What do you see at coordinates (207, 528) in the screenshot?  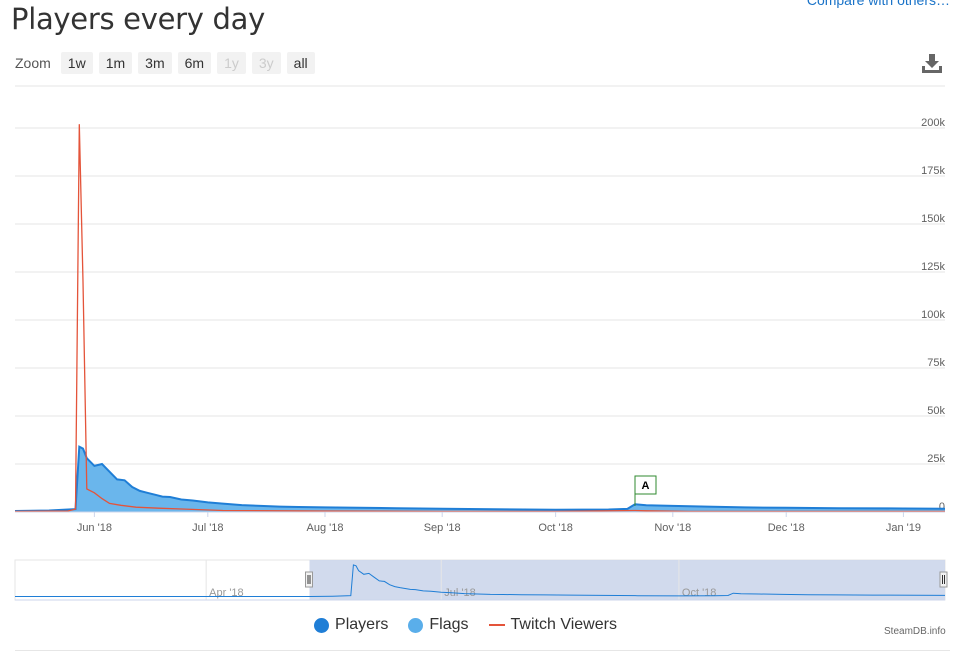 I see `x-tick-label: Jul '18` at bounding box center [207, 528].